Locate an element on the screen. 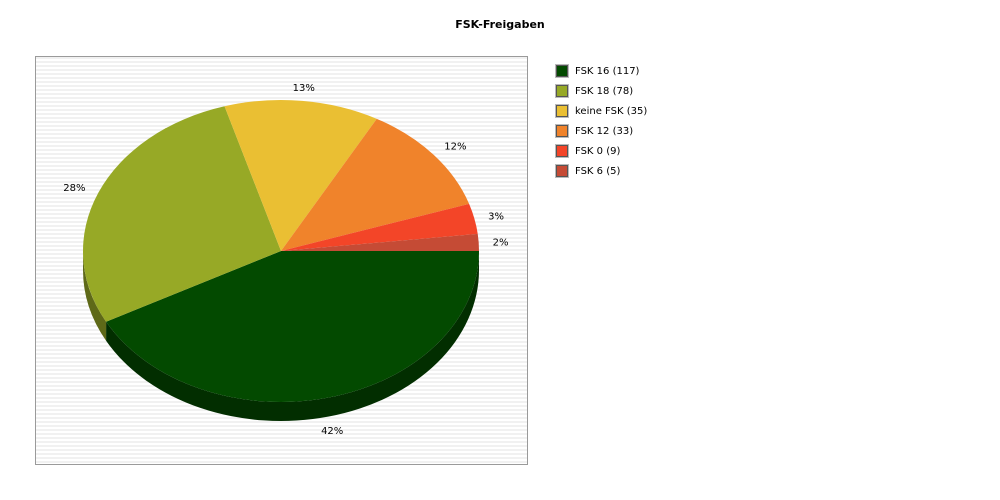 This screenshot has width=1000, height=500. legend-item: FSK 12 (33) is located at coordinates (601, 131).